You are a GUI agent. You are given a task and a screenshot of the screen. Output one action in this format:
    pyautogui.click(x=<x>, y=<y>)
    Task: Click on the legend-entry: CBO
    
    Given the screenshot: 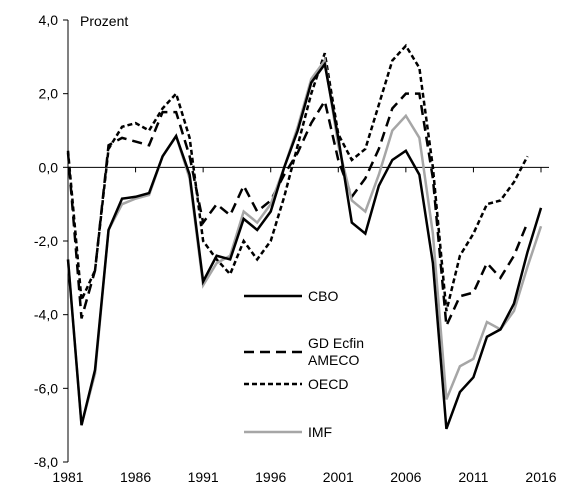 What is the action you would take?
    pyautogui.click(x=308, y=296)
    